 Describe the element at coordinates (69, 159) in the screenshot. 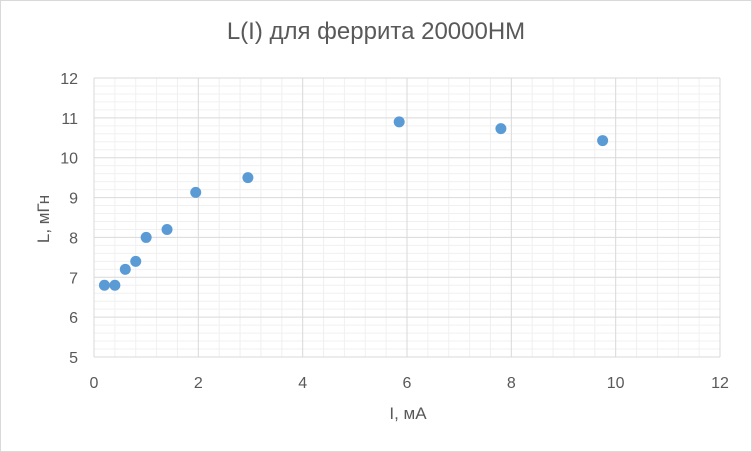

I see `y-tick-label: 10` at that location.